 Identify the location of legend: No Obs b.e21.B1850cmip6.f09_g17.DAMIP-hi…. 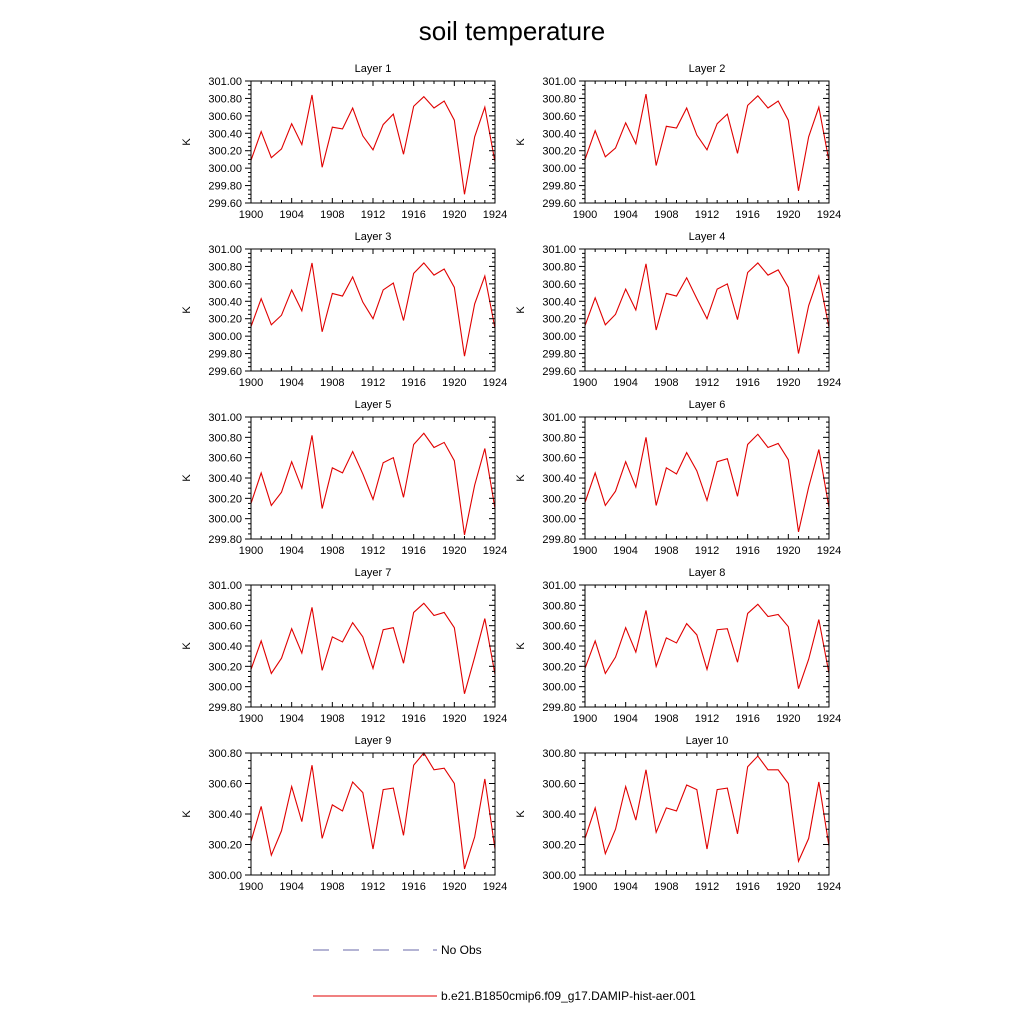
(504, 973).